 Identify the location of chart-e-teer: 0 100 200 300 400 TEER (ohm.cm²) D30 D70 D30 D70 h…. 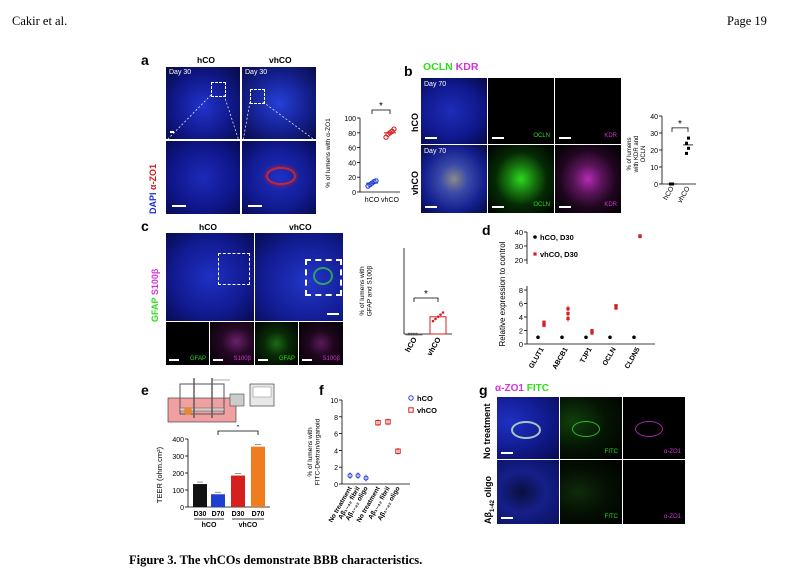
(212, 477).